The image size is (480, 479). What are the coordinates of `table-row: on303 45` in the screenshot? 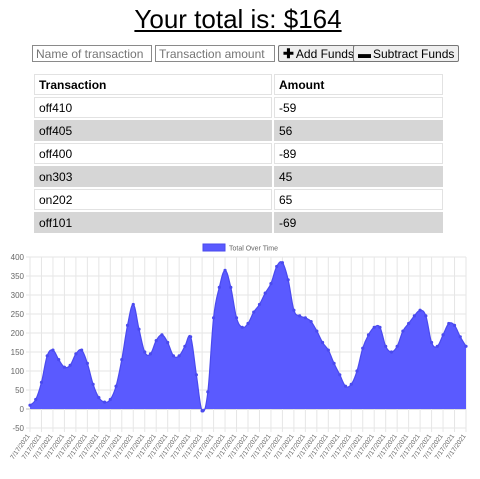 It's located at (238, 176).